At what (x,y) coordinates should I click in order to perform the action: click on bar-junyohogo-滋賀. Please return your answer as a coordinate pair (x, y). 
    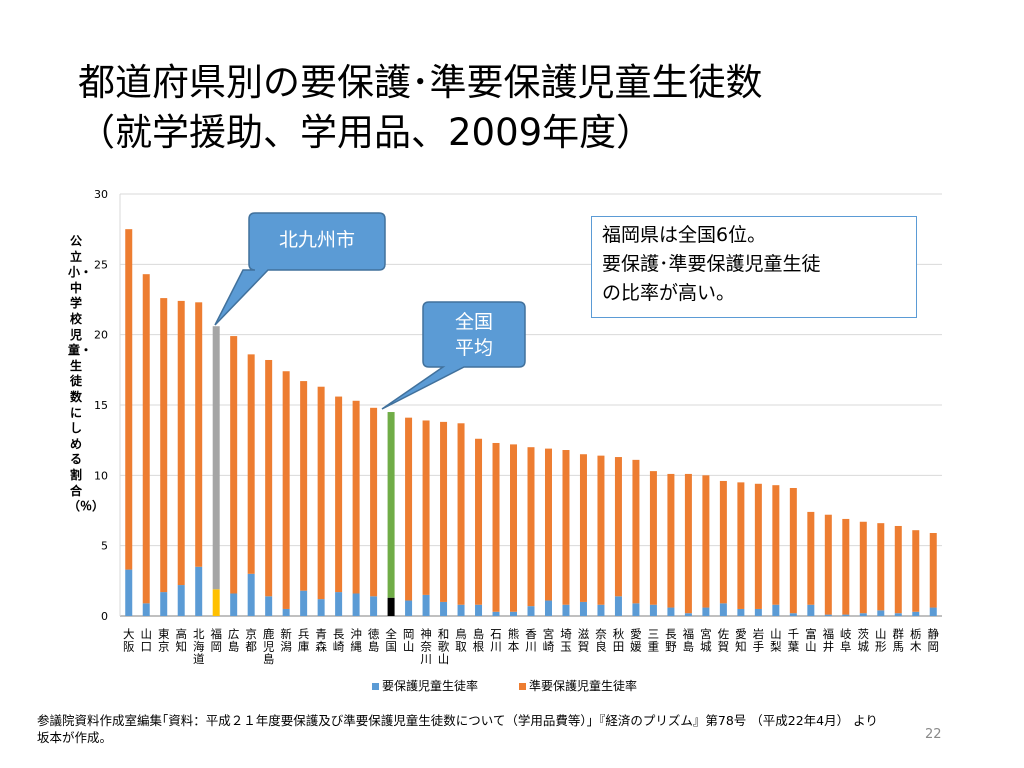
    Looking at the image, I should click on (583, 528).